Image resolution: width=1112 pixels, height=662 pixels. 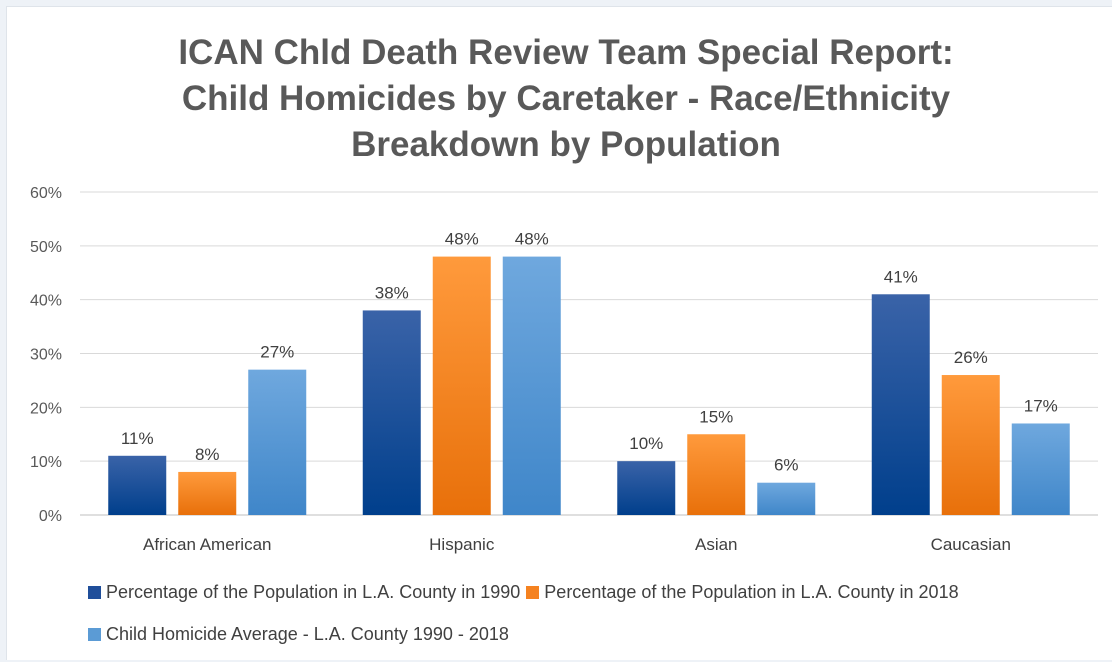 I want to click on y-axis-tick-labels: 0% 10% 20% 30% 40% 50% 60%, so click(x=46, y=355).